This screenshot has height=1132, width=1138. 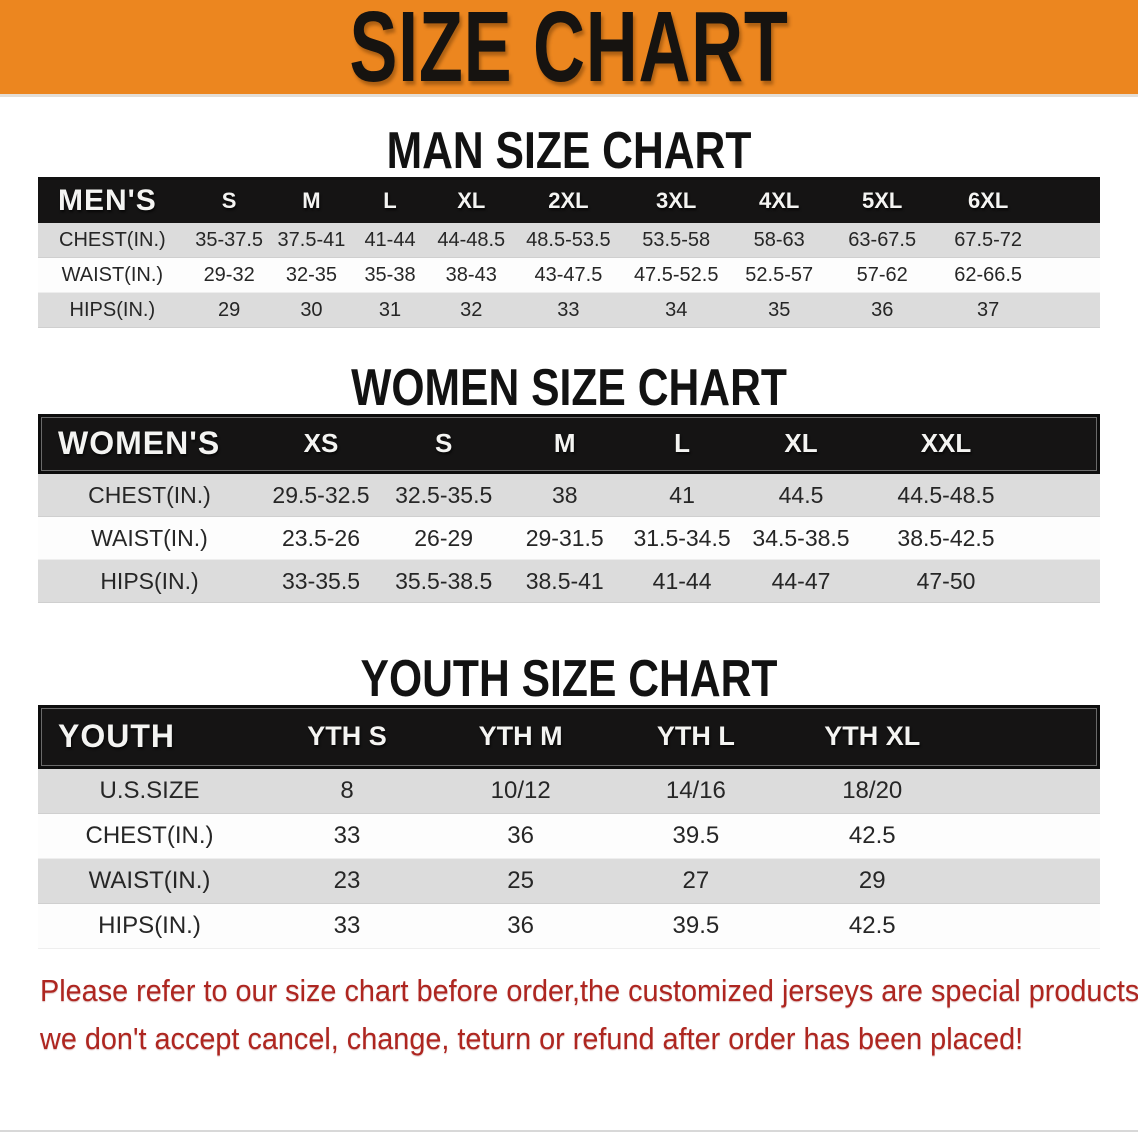 I want to click on cell-value: 32.5-35.5, so click(x=444, y=494).